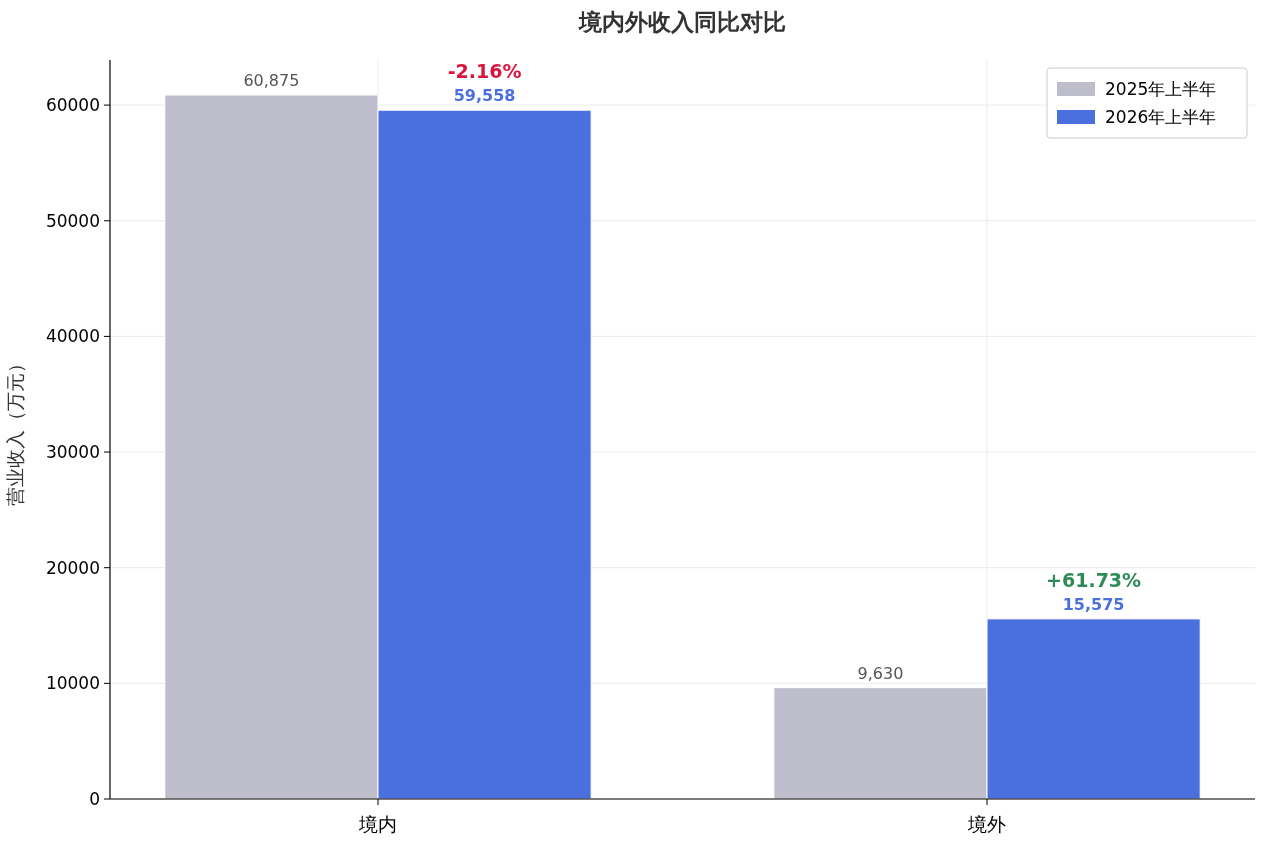 This screenshot has width=1269, height=841. Describe the element at coordinates (1161, 117) in the screenshot. I see `legend-label: 2026年上半年` at that location.